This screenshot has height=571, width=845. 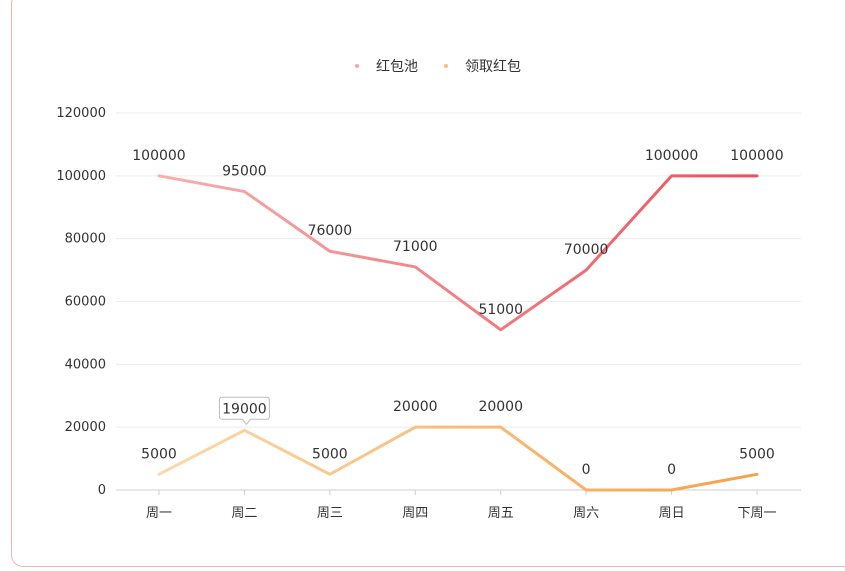 I want to click on data-label-callout: 19000, so click(x=244, y=411).